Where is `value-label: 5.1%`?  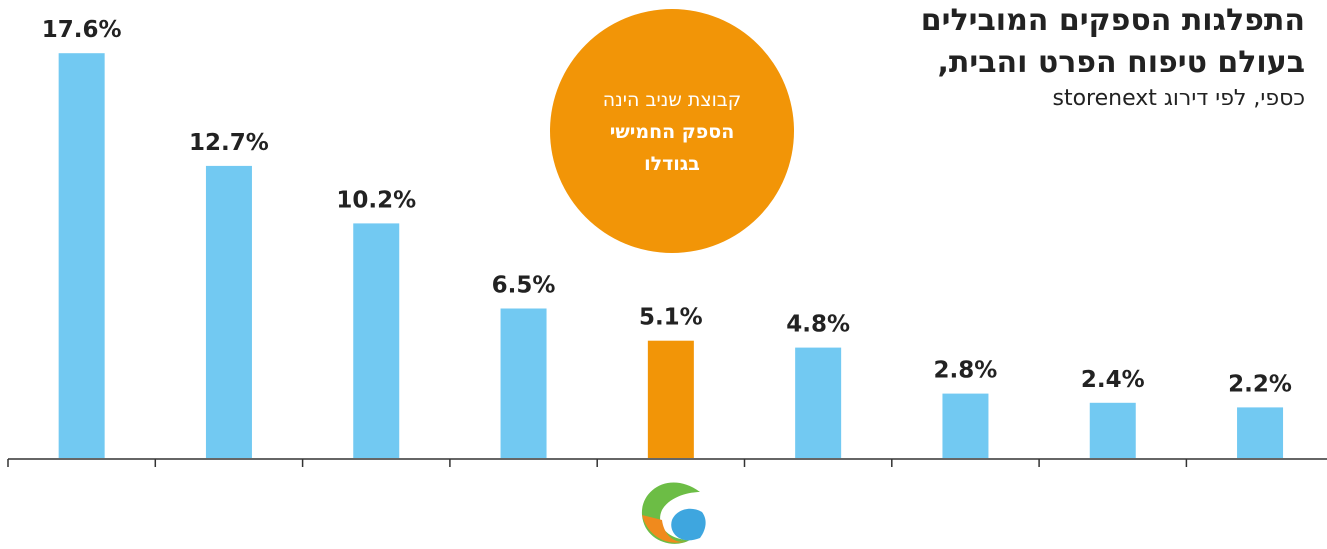 value-label: 5.1% is located at coordinates (671, 318).